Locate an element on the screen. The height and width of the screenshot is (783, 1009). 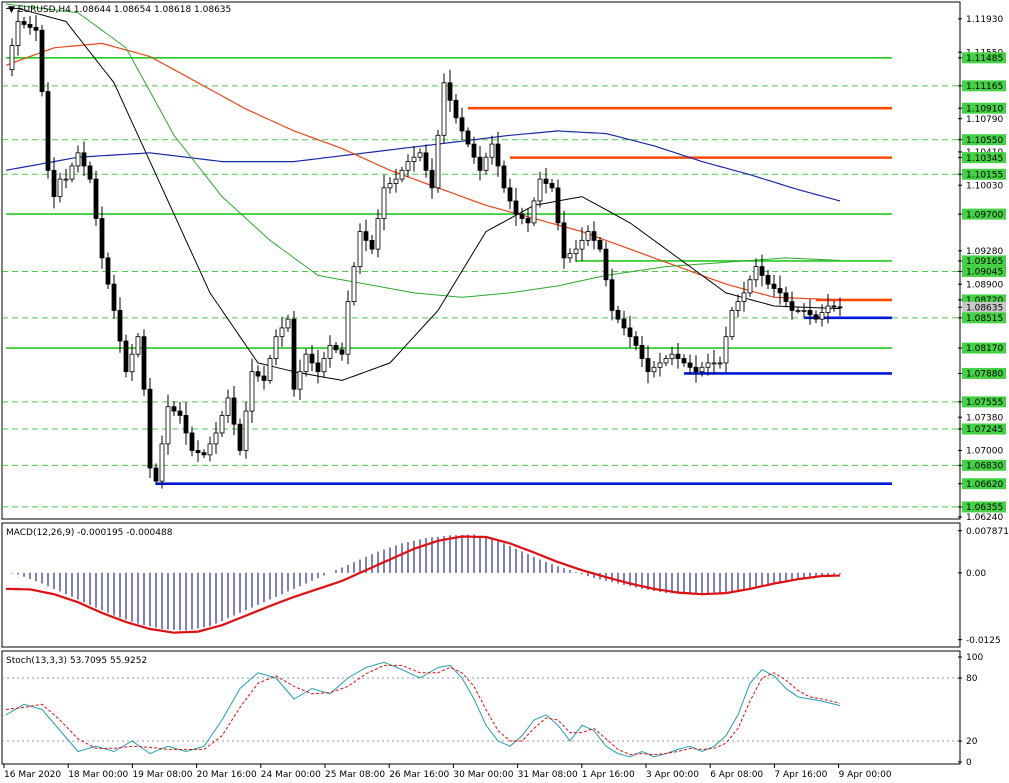
price-tick-label-3: 1.11165 is located at coordinates (984, 87).